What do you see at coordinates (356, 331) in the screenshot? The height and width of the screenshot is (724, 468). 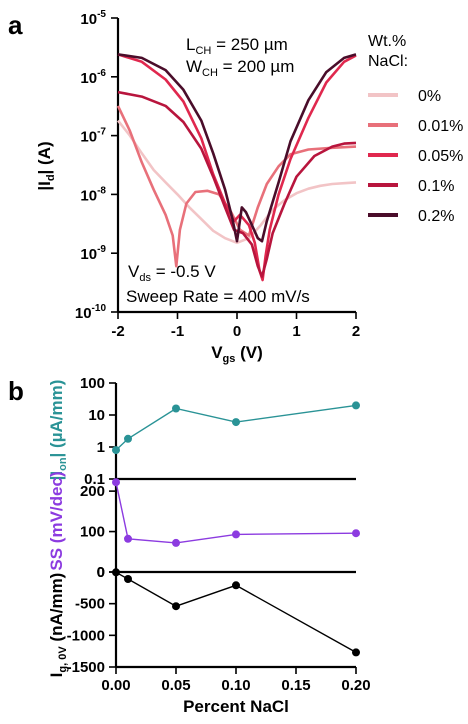 I see `panel-a-x-tick-label: 2` at bounding box center [356, 331].